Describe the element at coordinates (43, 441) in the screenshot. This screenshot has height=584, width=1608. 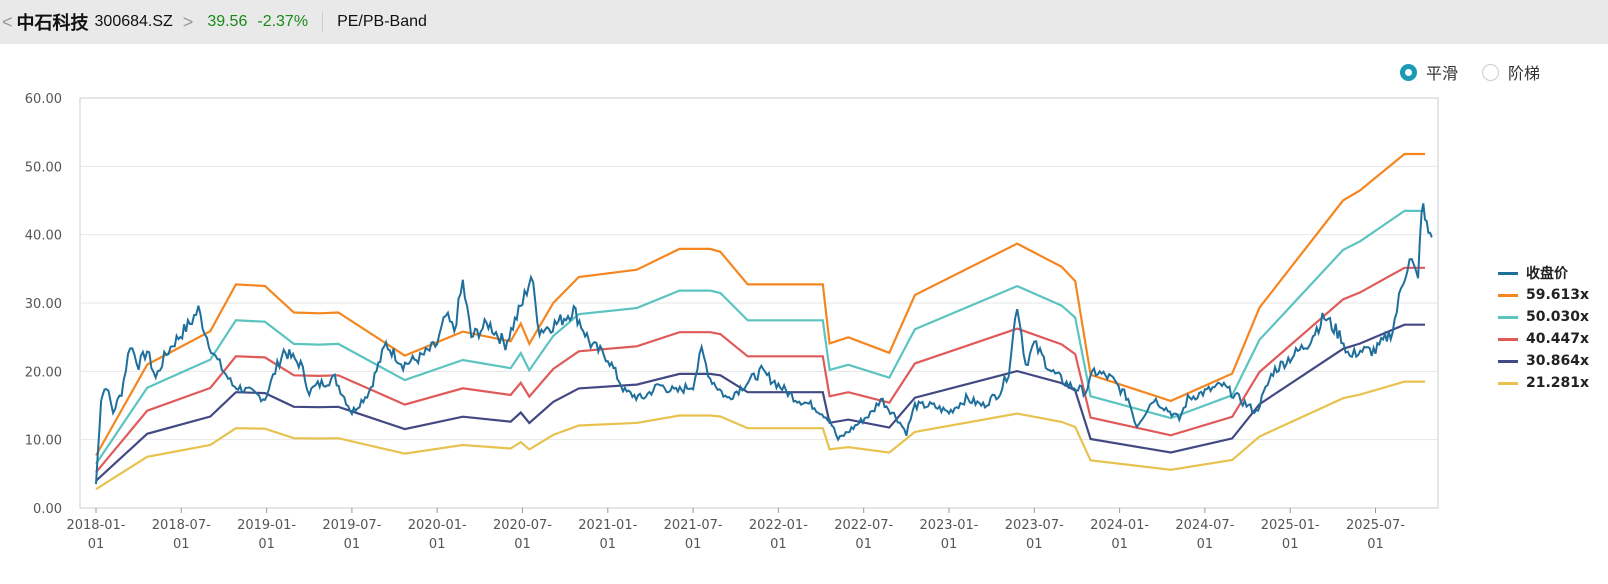
I see `y-tick-label: 10.00` at that location.